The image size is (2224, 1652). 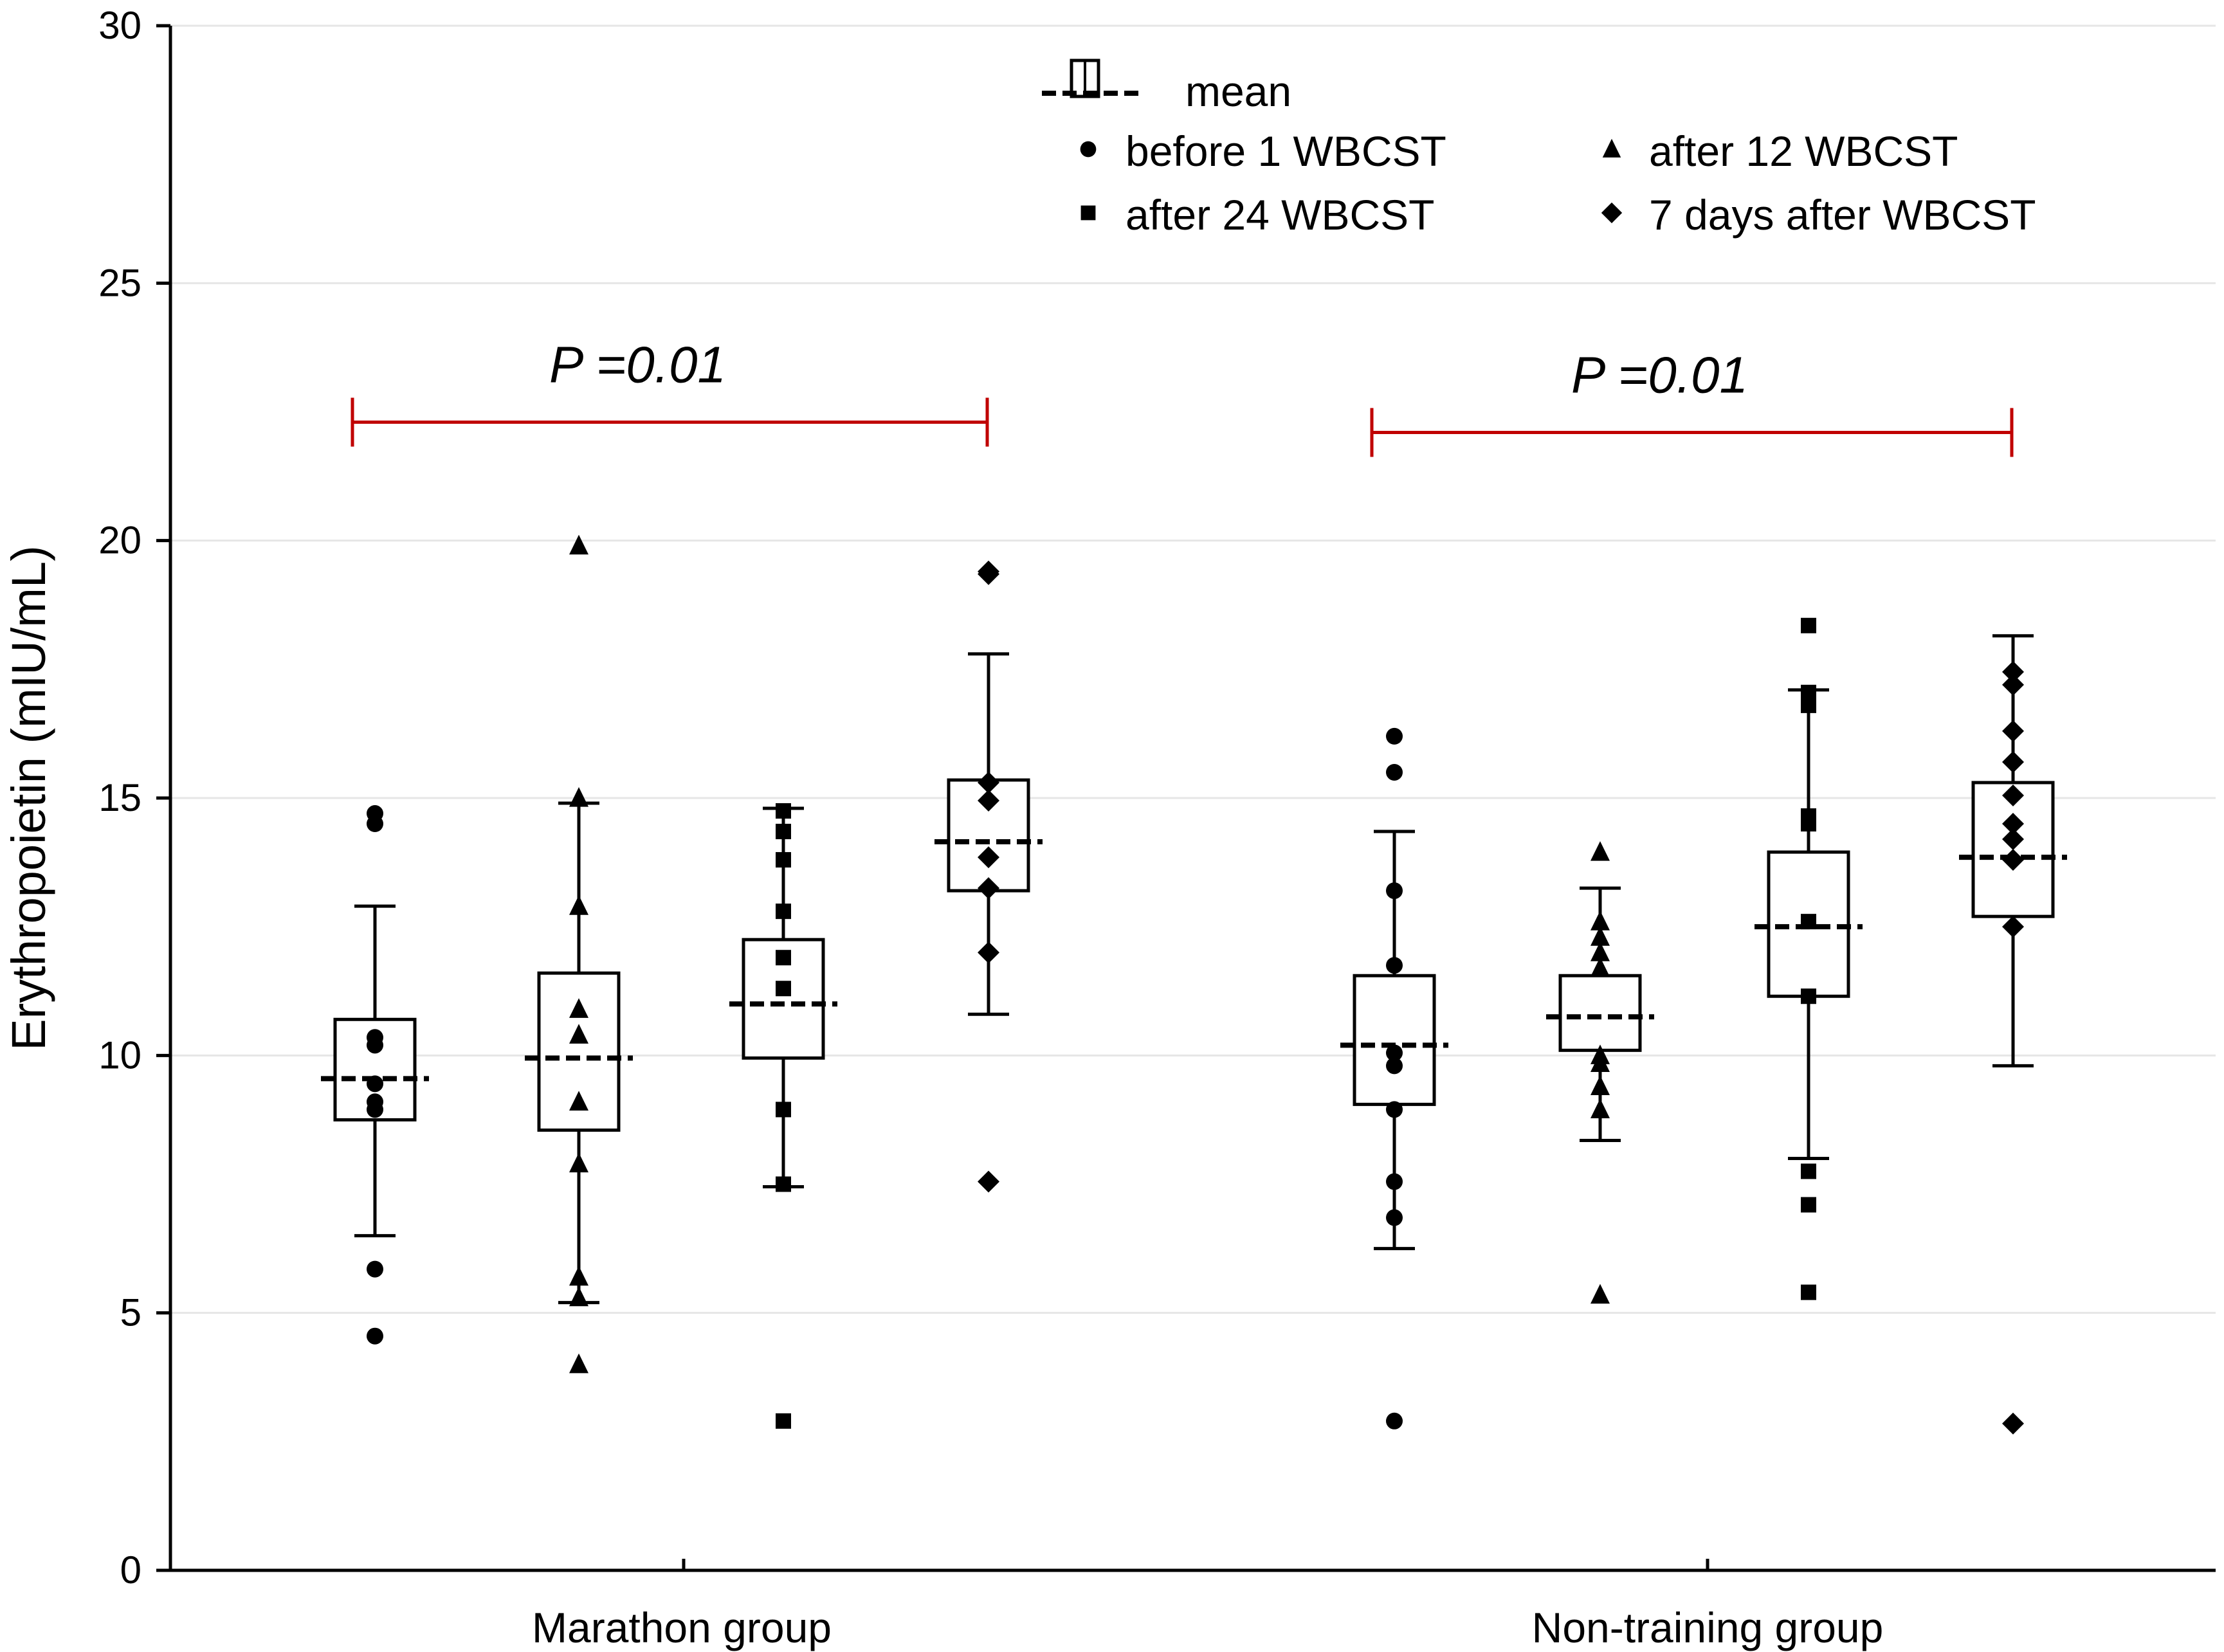 What do you see at coordinates (1207, 1605) in the screenshot?
I see `x-category-labels: Marathon group Non-training group` at bounding box center [1207, 1605].